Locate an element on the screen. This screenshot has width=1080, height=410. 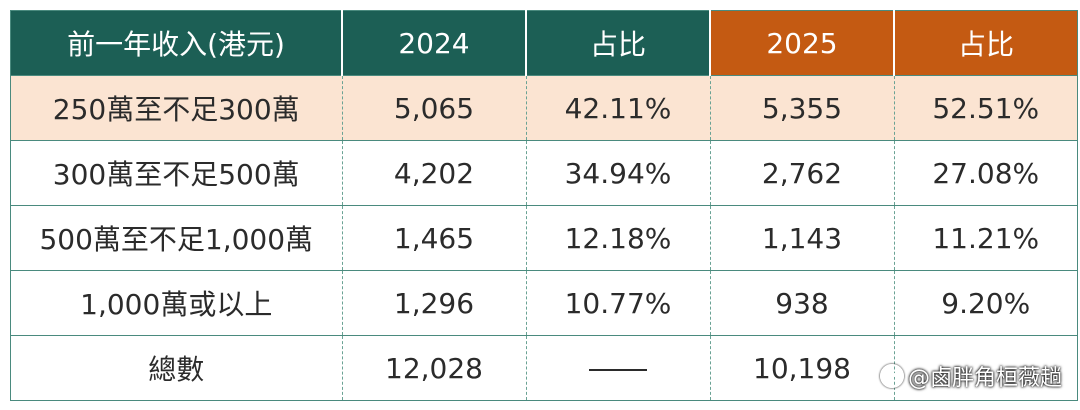
total-share-2025-cell is located at coordinates (986, 368).